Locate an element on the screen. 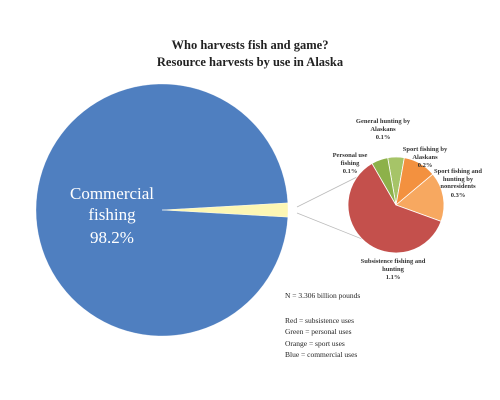 The height and width of the screenshot is (400, 500). legend-note: Red = subsistence uses is located at coordinates (320, 320).